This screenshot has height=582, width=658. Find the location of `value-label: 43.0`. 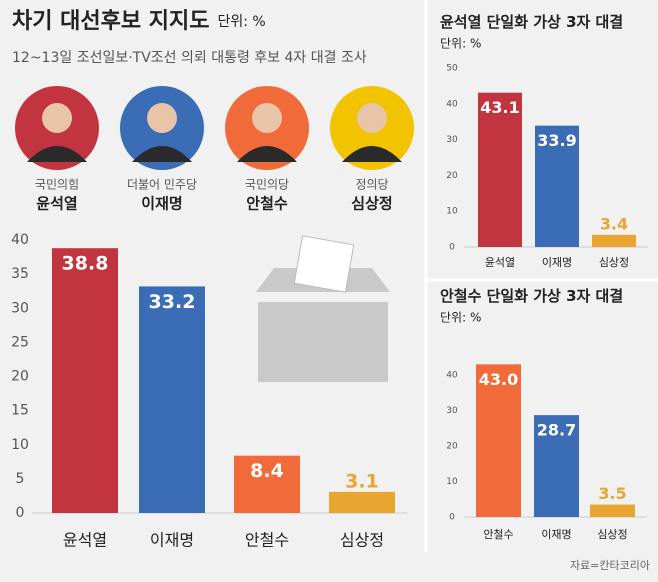

value-label: 43.0 is located at coordinates (498, 379).